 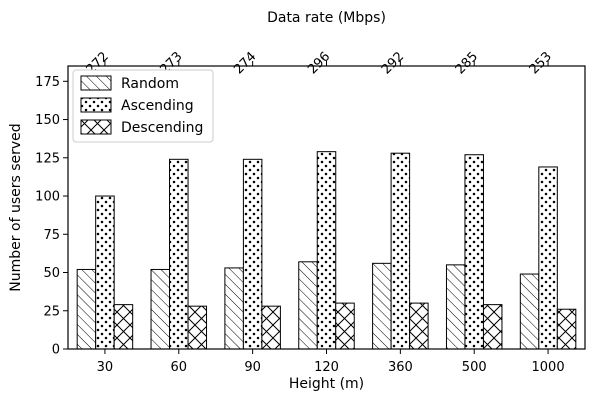 What do you see at coordinates (105, 367) in the screenshot?
I see `x-tick-label: 30` at bounding box center [105, 367].